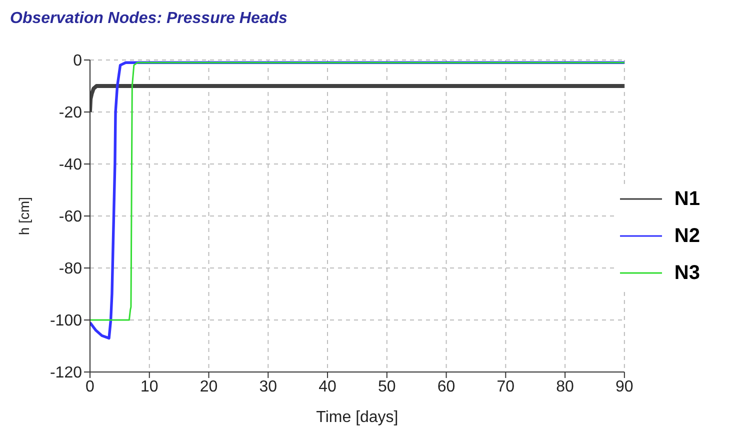  I want to click on x-tick-label: 60, so click(446, 387).